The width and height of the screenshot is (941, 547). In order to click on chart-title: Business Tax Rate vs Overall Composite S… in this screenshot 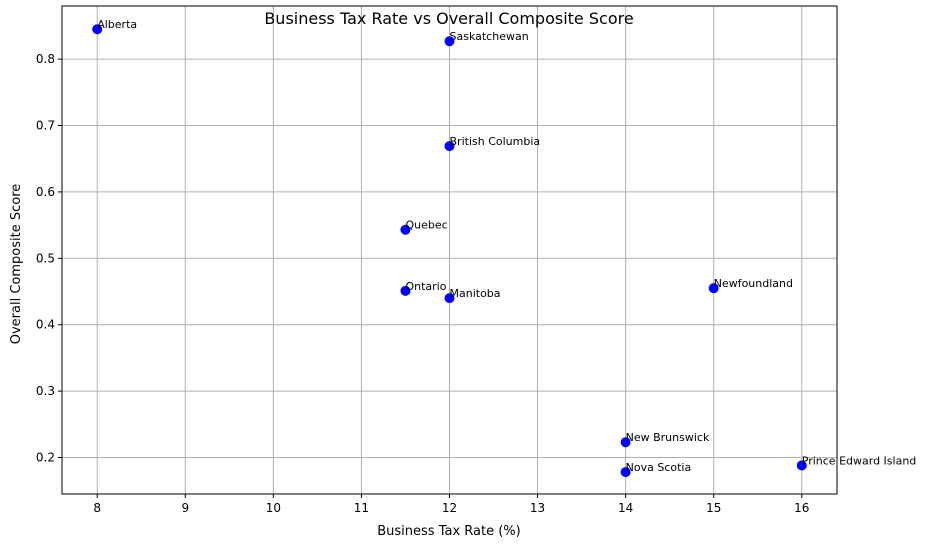, I will do `click(448, 18)`.